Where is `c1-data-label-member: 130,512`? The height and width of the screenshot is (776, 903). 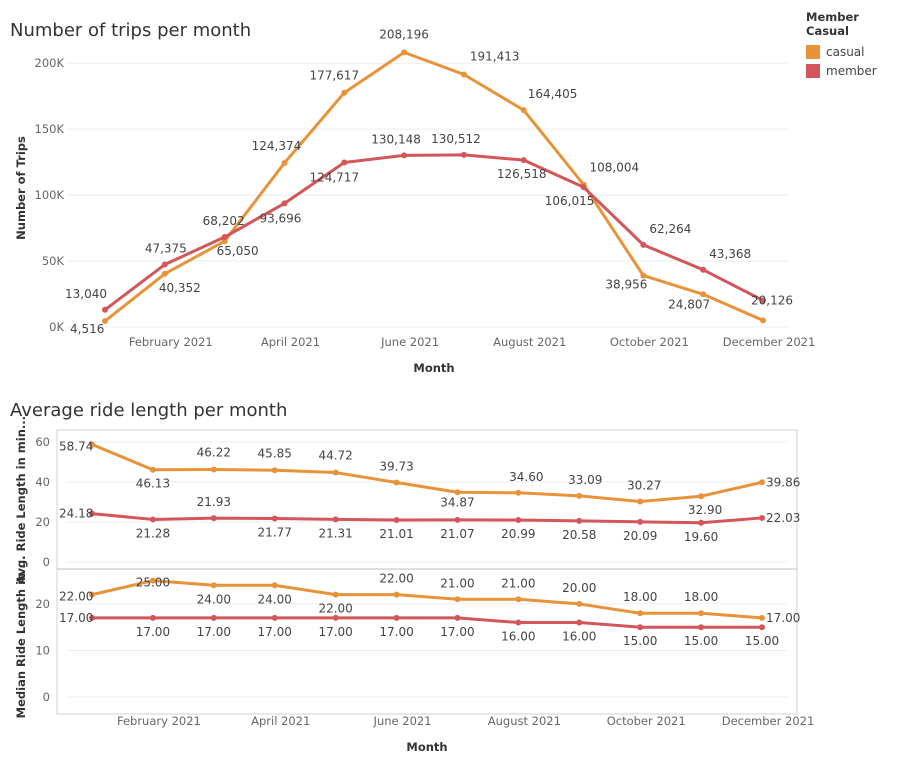
c1-data-label-member: 130,512 is located at coordinates (456, 139).